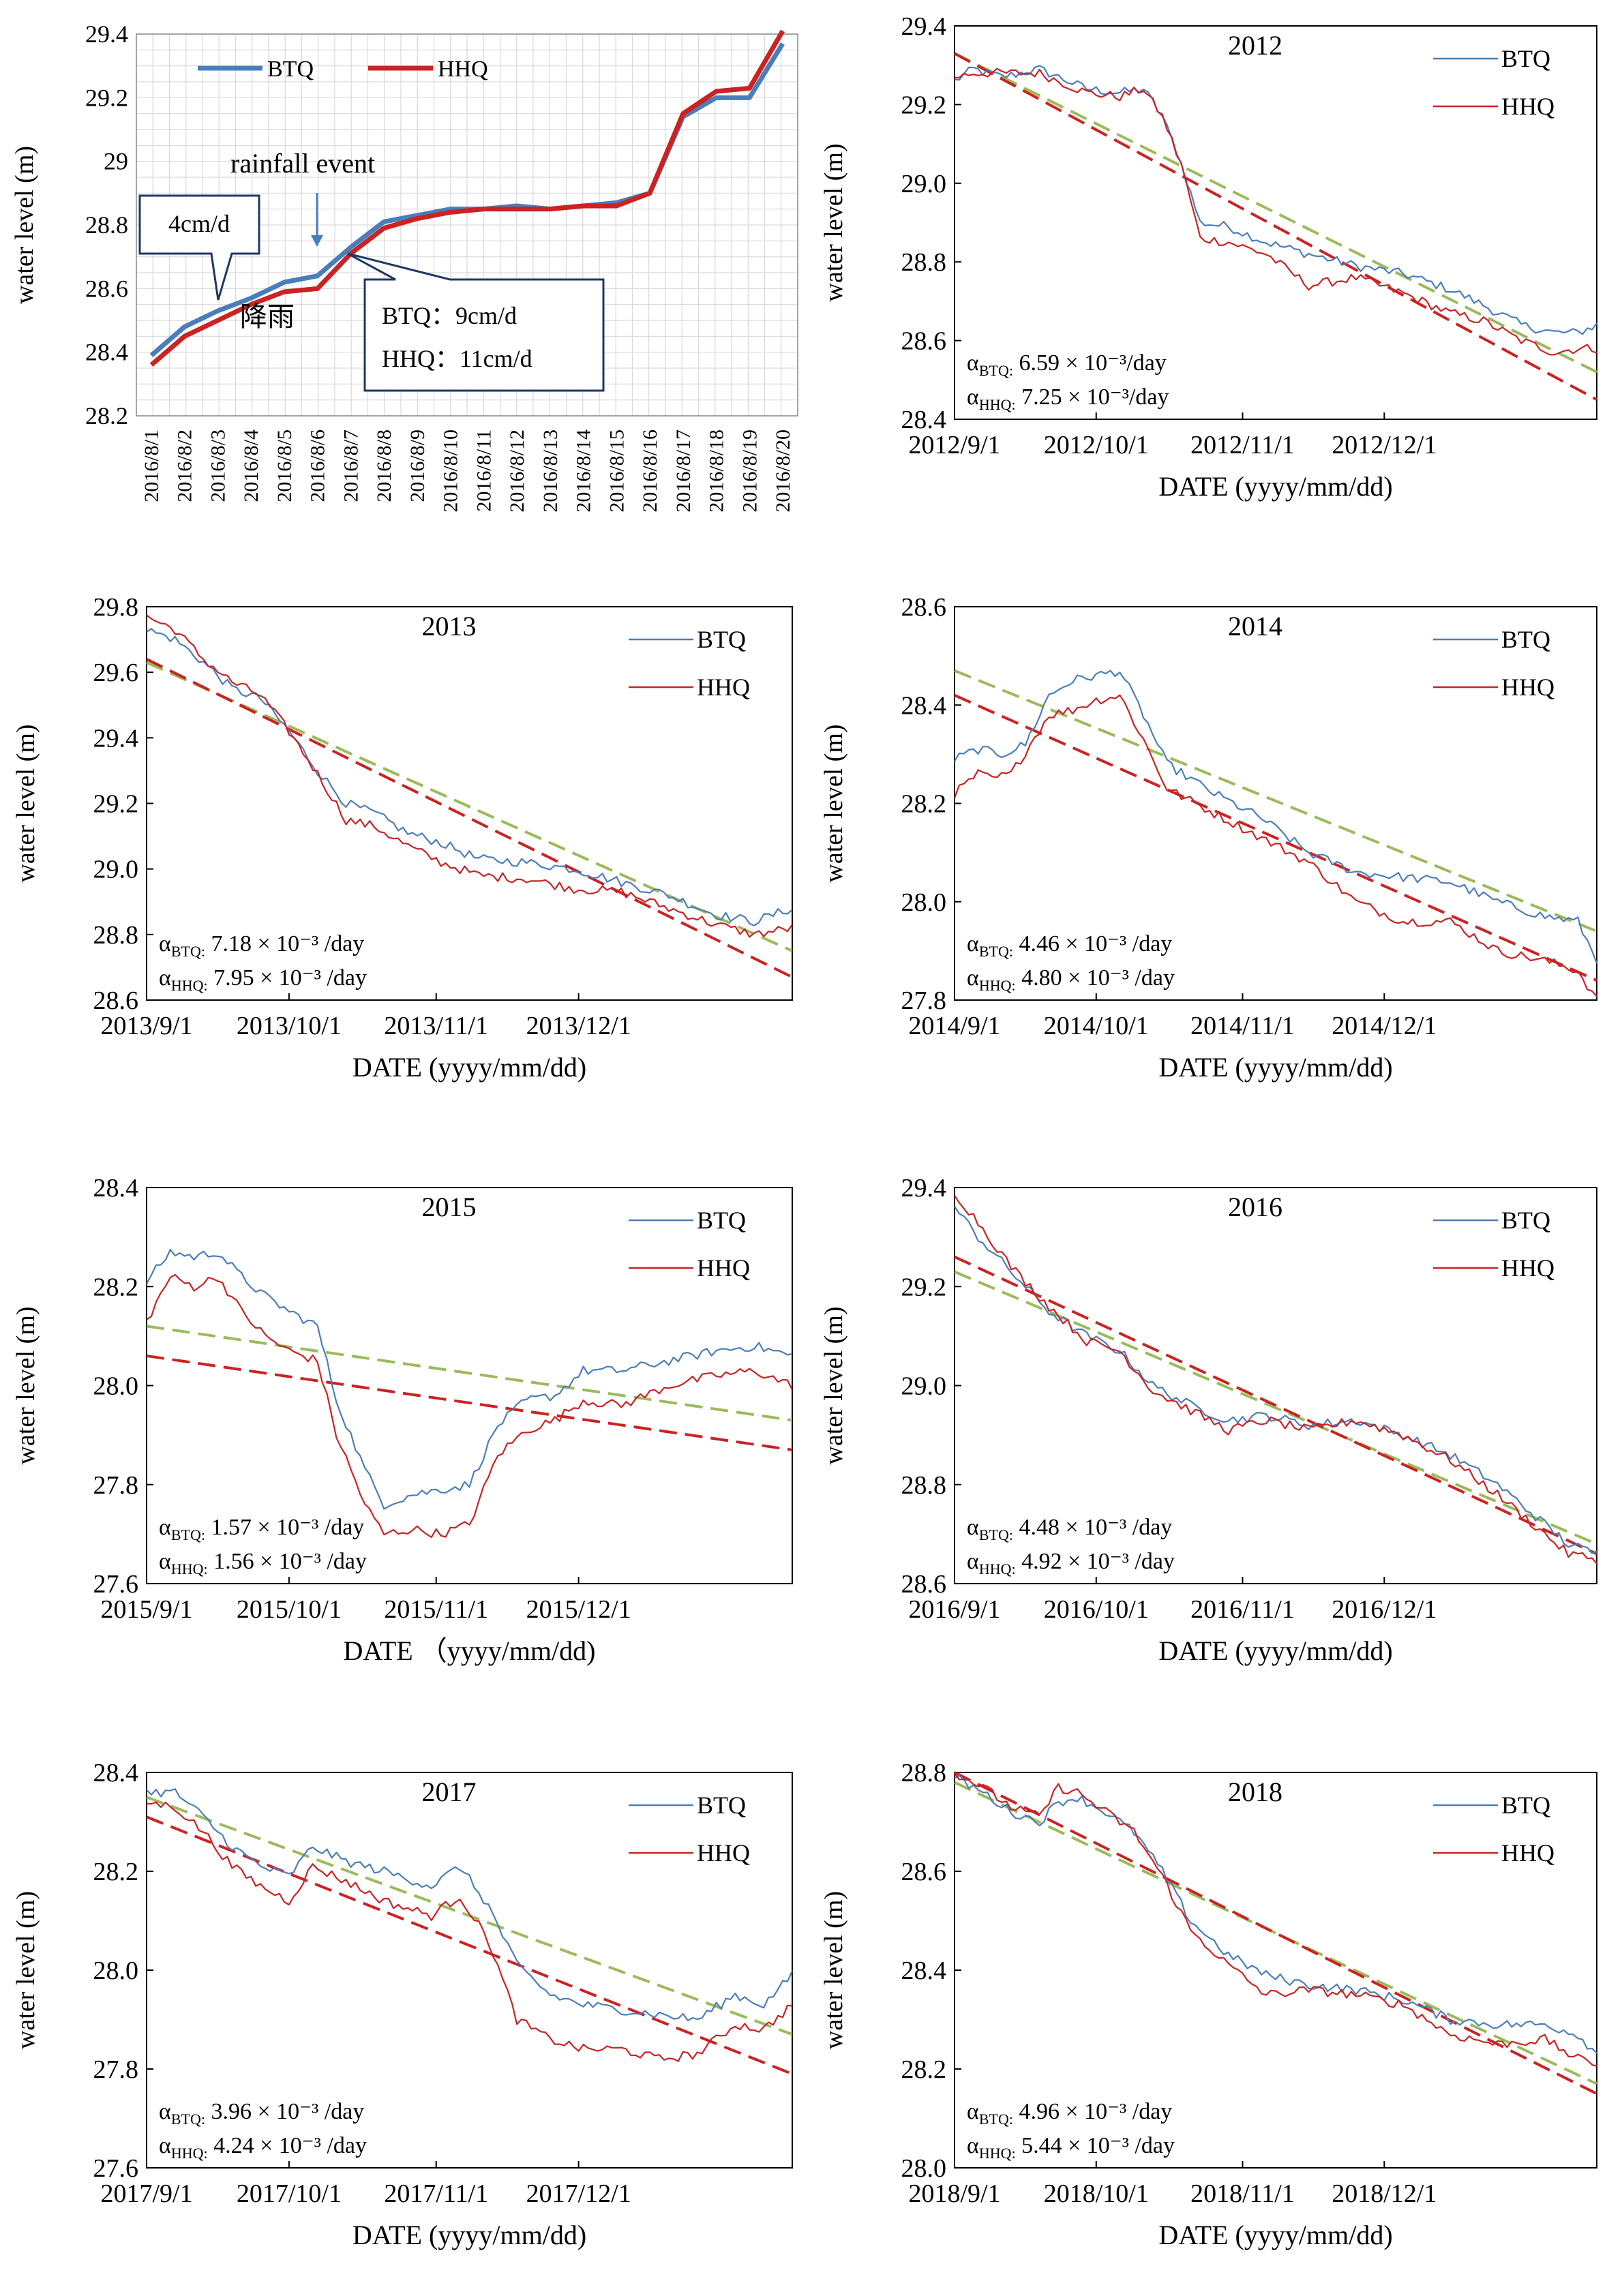  What do you see at coordinates (351, 465) in the screenshot?
I see `x-tick-label: 2016/8/7` at bounding box center [351, 465].